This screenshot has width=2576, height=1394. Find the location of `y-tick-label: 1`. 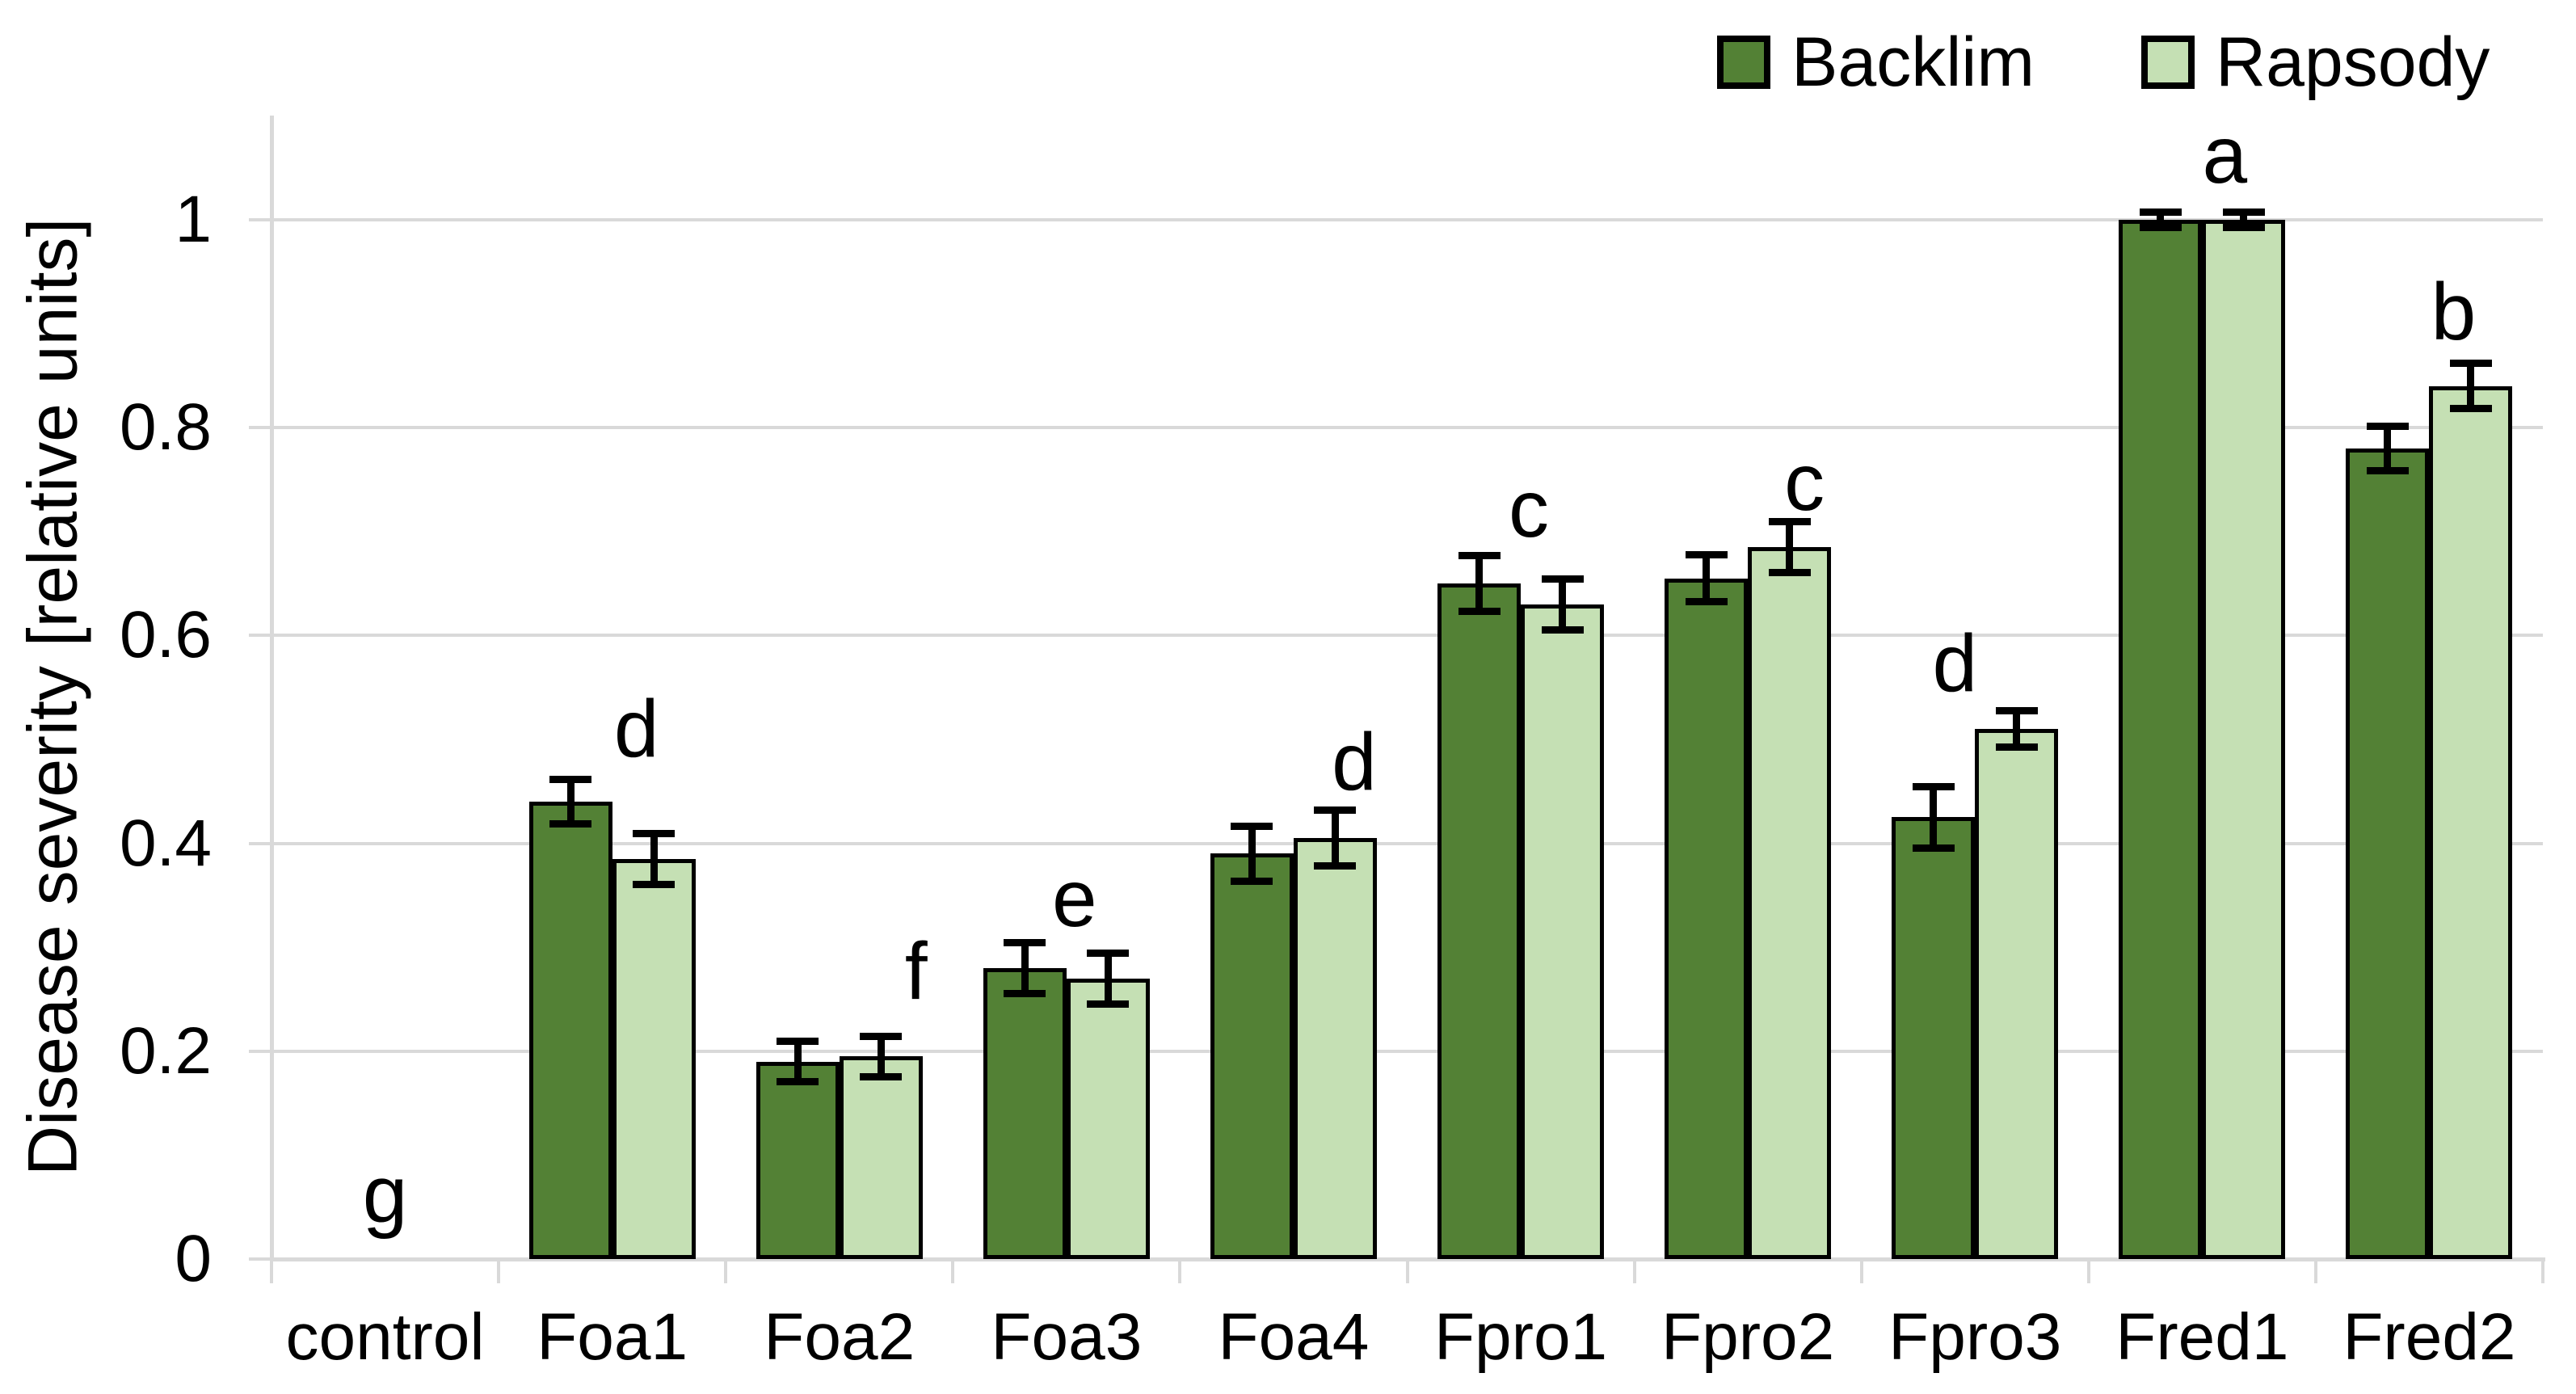

y-tick-label: 1 is located at coordinates (193, 219).